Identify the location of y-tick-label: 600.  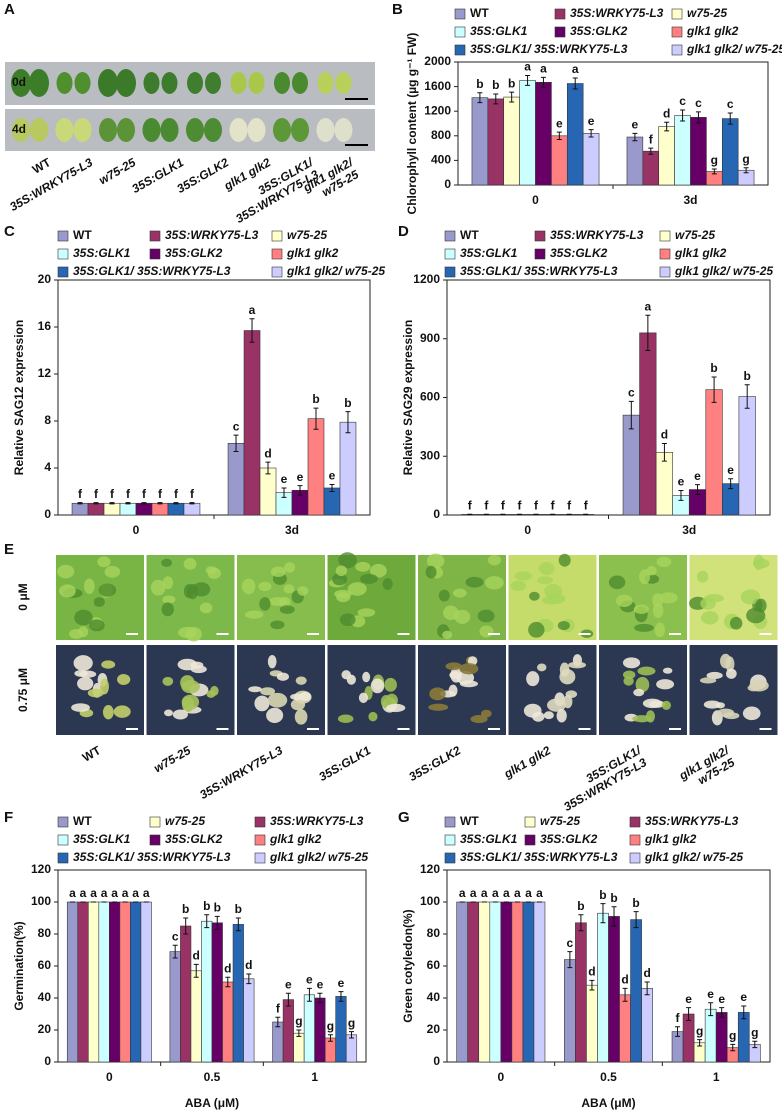
(430, 397).